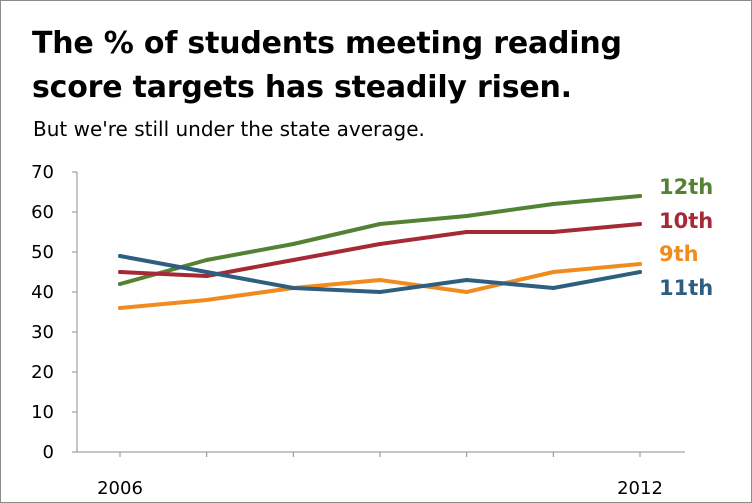 The width and height of the screenshot is (752, 503). Describe the element at coordinates (42, 332) in the screenshot. I see `y-tick-label: 30` at that location.